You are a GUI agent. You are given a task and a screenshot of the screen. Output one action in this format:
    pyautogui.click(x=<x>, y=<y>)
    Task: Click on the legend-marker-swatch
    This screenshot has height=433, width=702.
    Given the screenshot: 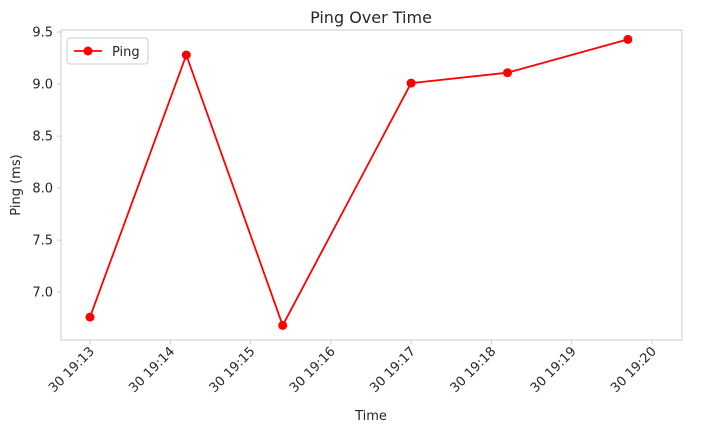 What is the action you would take?
    pyautogui.click(x=88, y=51)
    